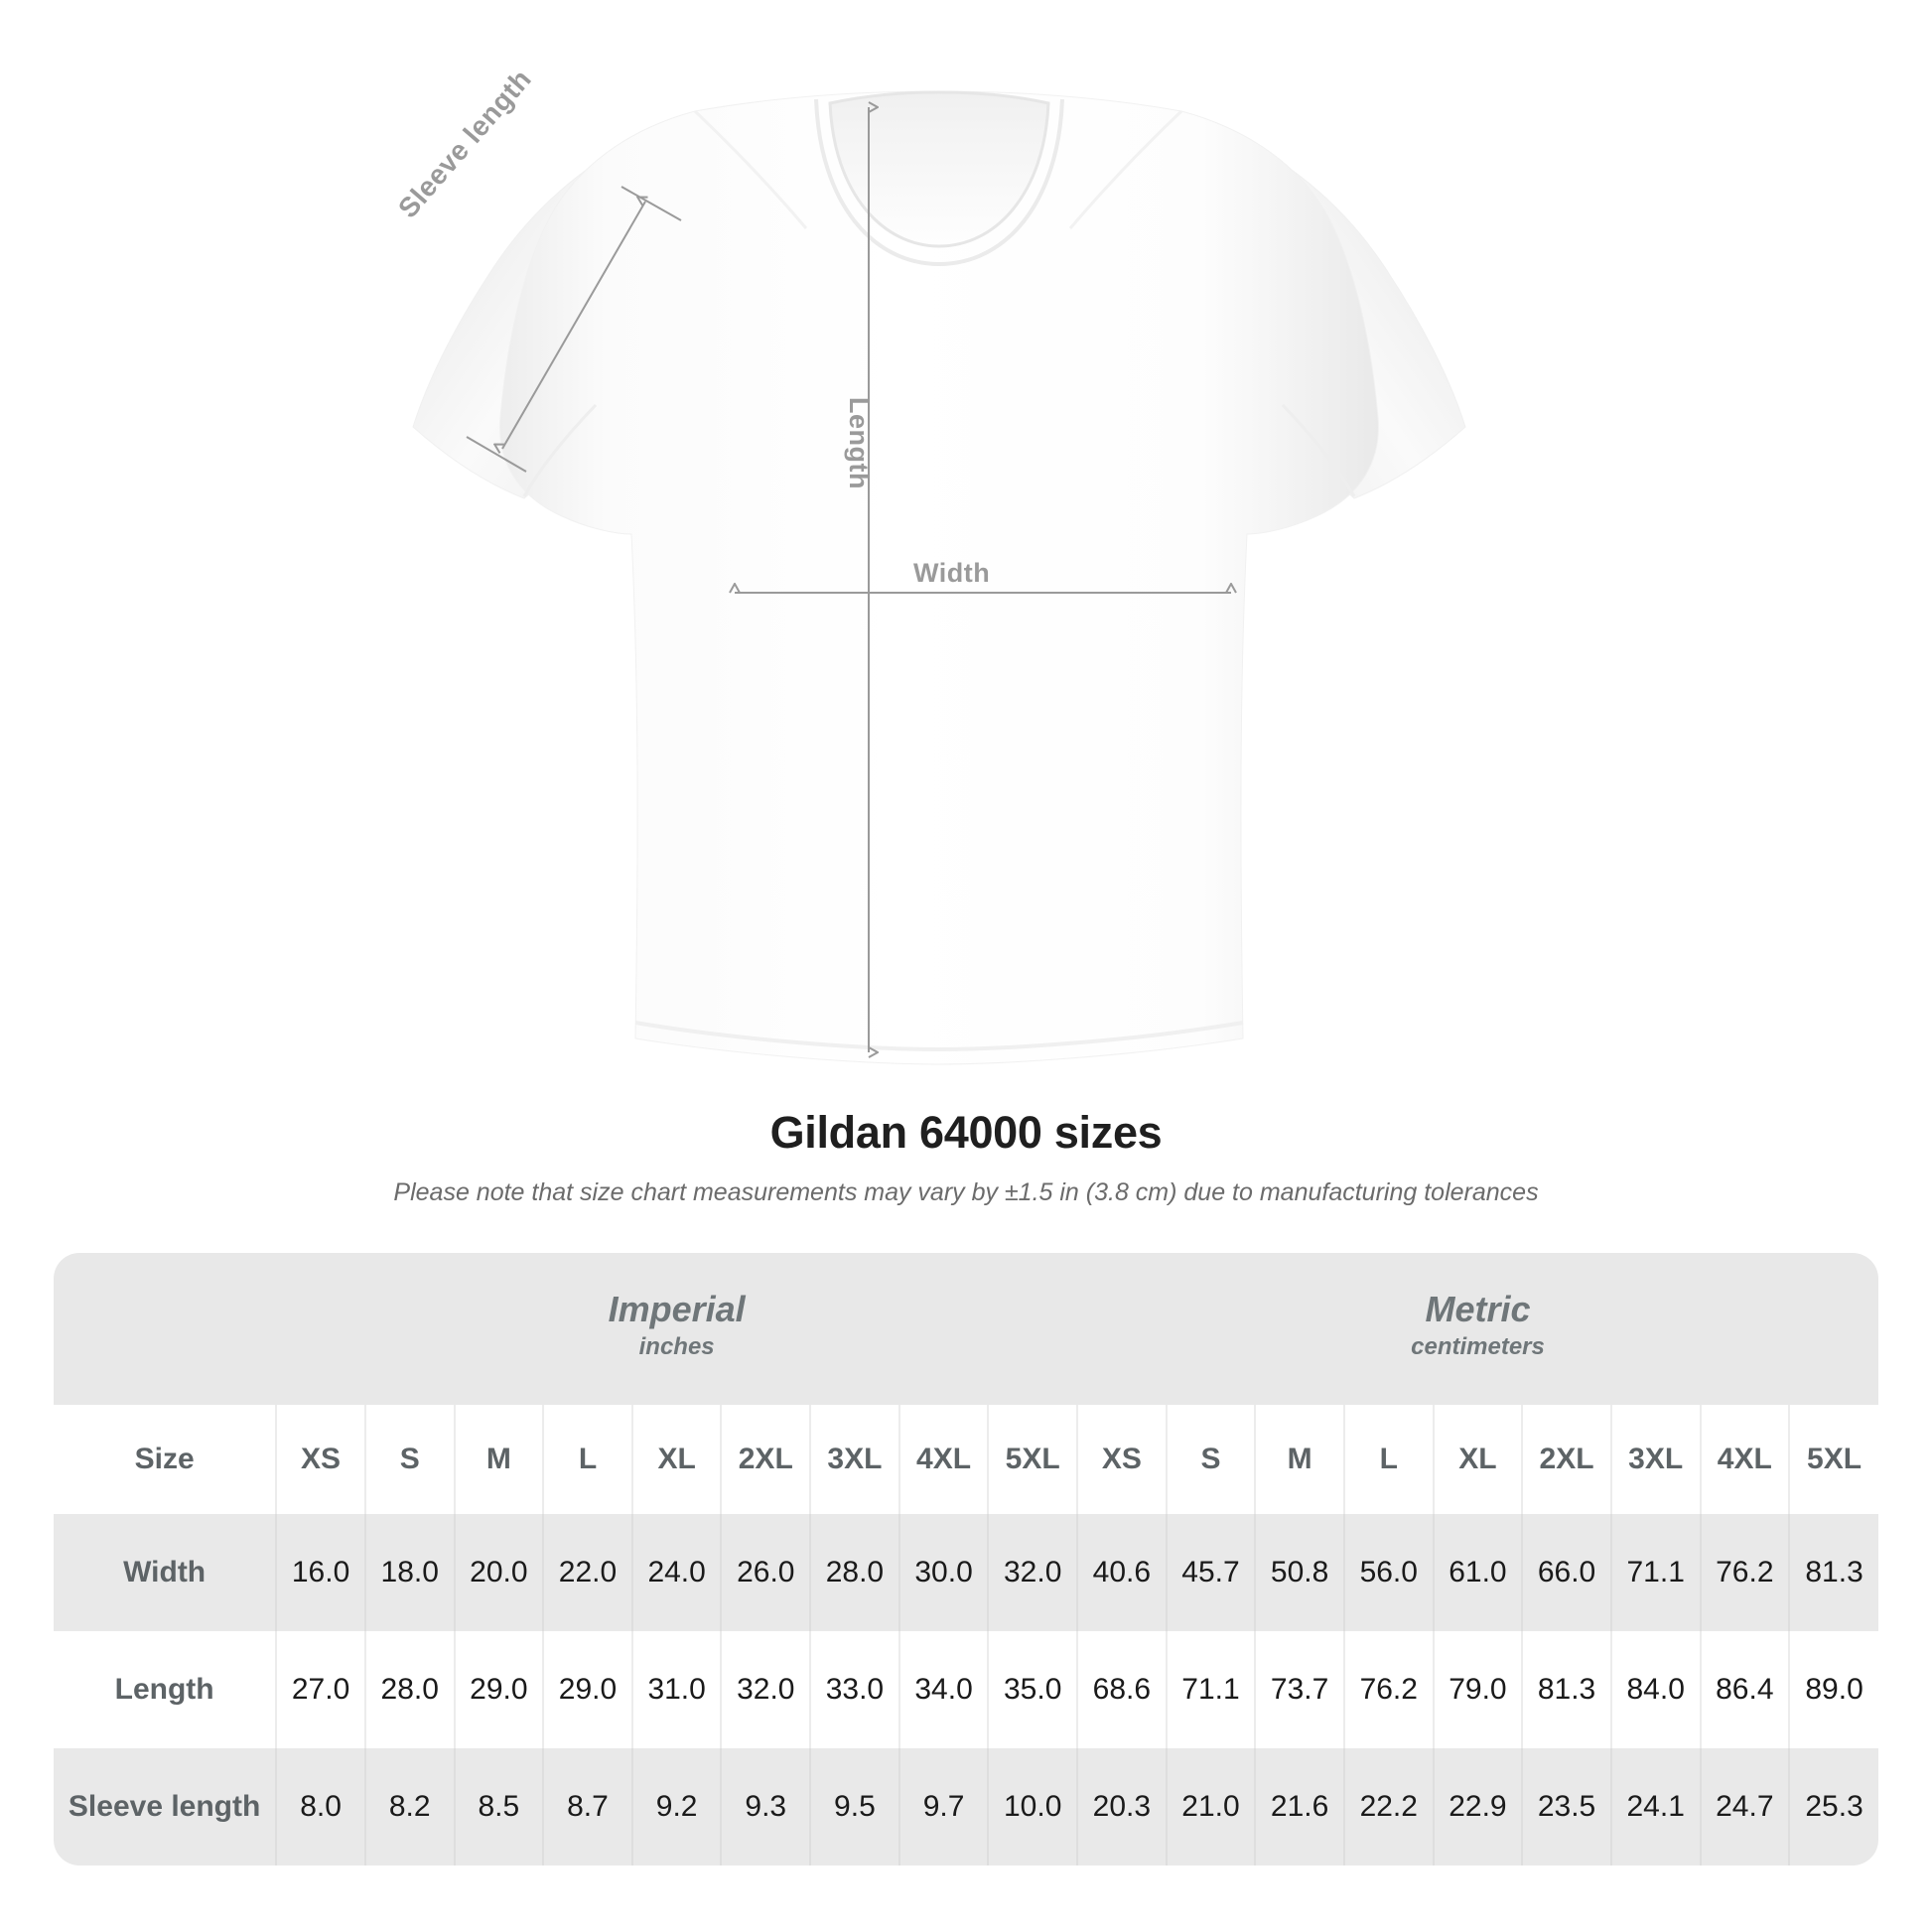  Describe the element at coordinates (1210, 1573) in the screenshot. I see `measurement-cell: 45.7` at that location.